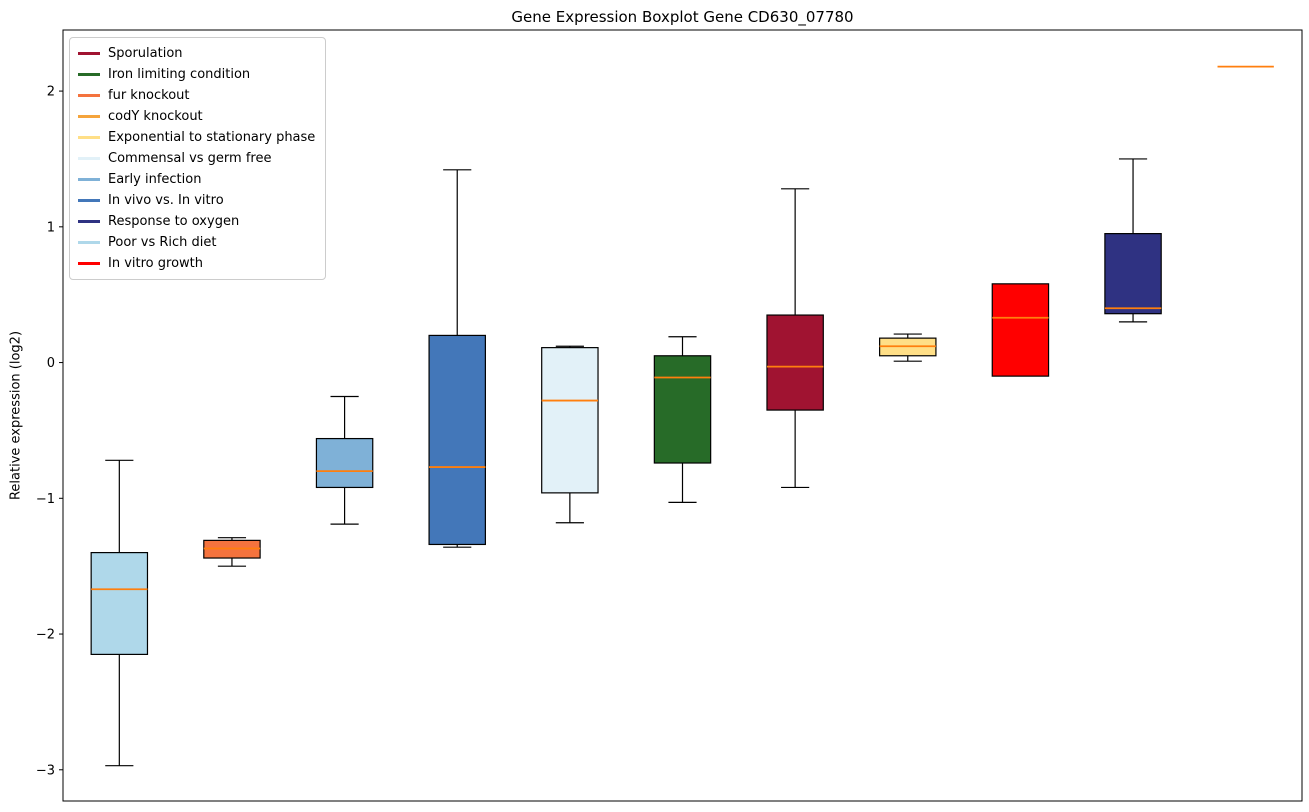 The width and height of the screenshot is (1309, 812). What do you see at coordinates (179, 74) in the screenshot?
I see `legend-label: Iron limiting condition` at bounding box center [179, 74].